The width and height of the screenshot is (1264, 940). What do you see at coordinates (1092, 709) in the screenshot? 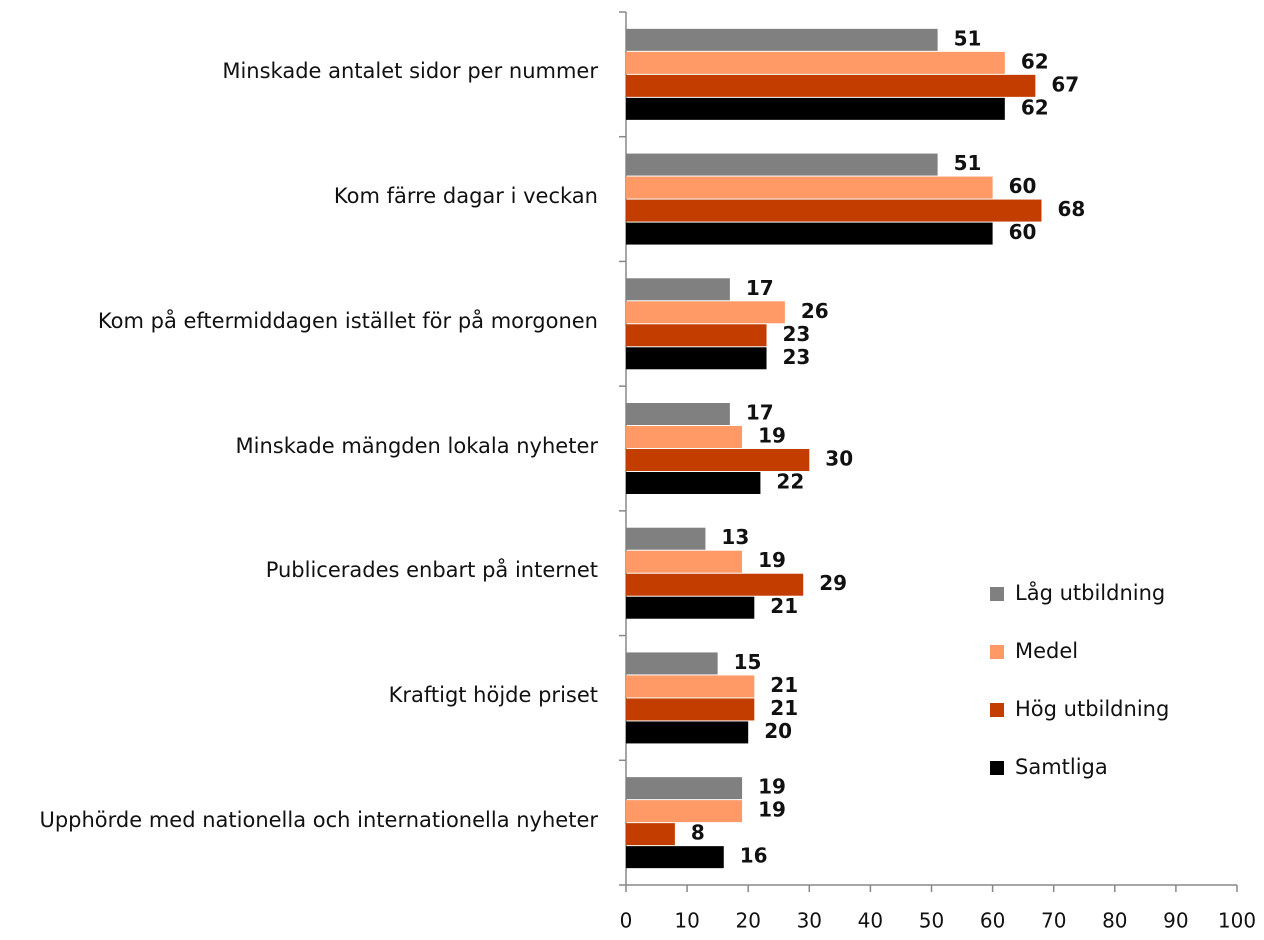
I see `legend-label: Hög utbildning` at bounding box center [1092, 709].